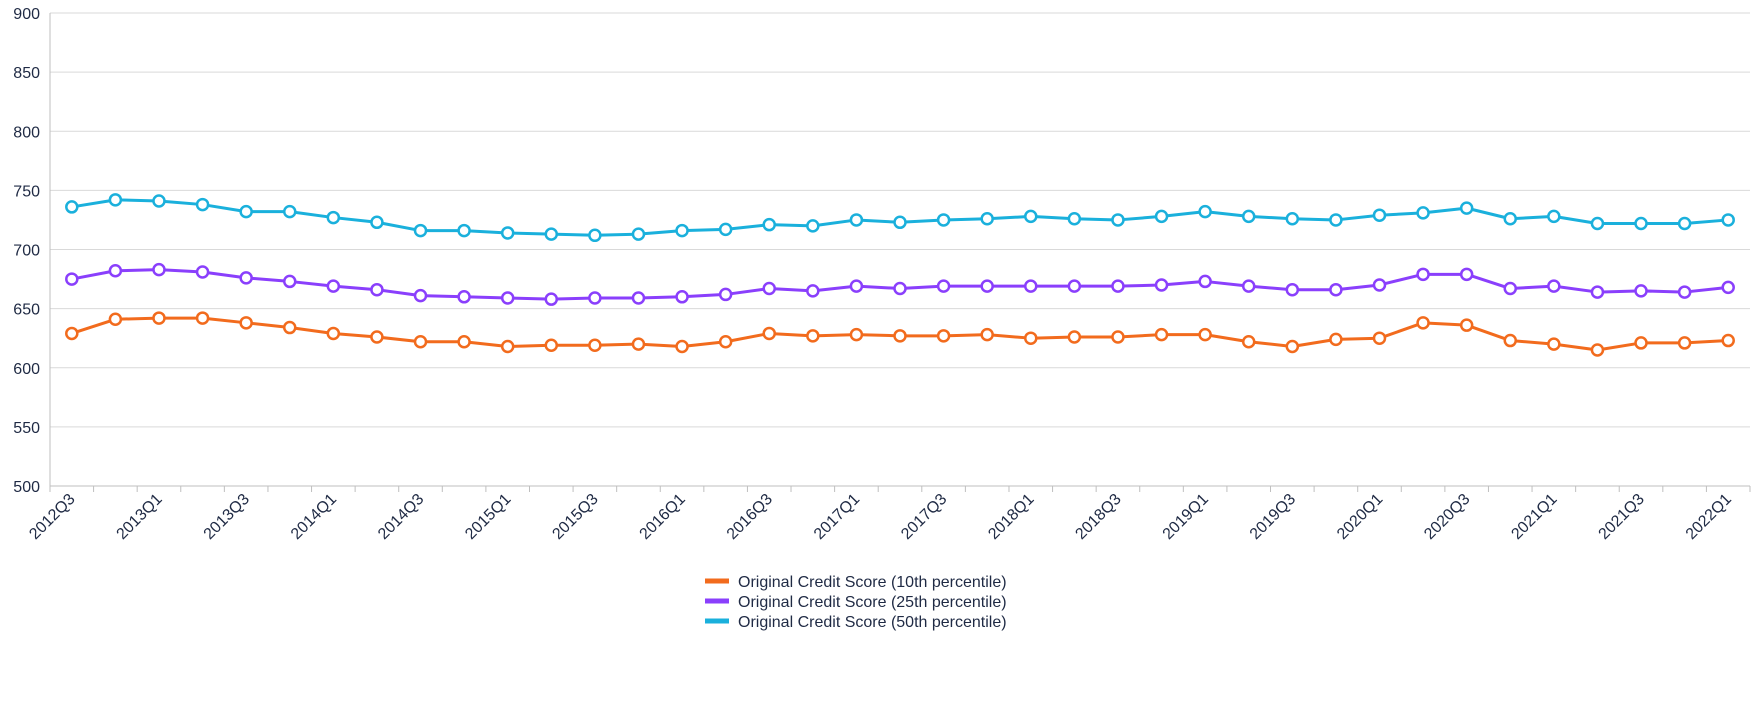  I want to click on x-tick-label: 2019Q1, so click(1186, 517).